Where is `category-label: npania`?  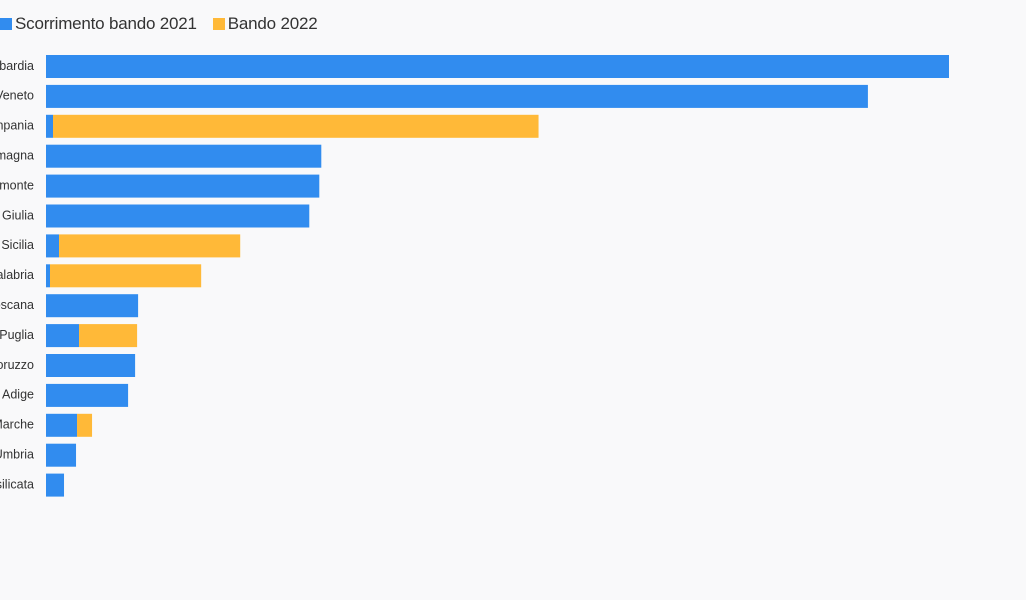
category-label: npania is located at coordinates (17, 126).